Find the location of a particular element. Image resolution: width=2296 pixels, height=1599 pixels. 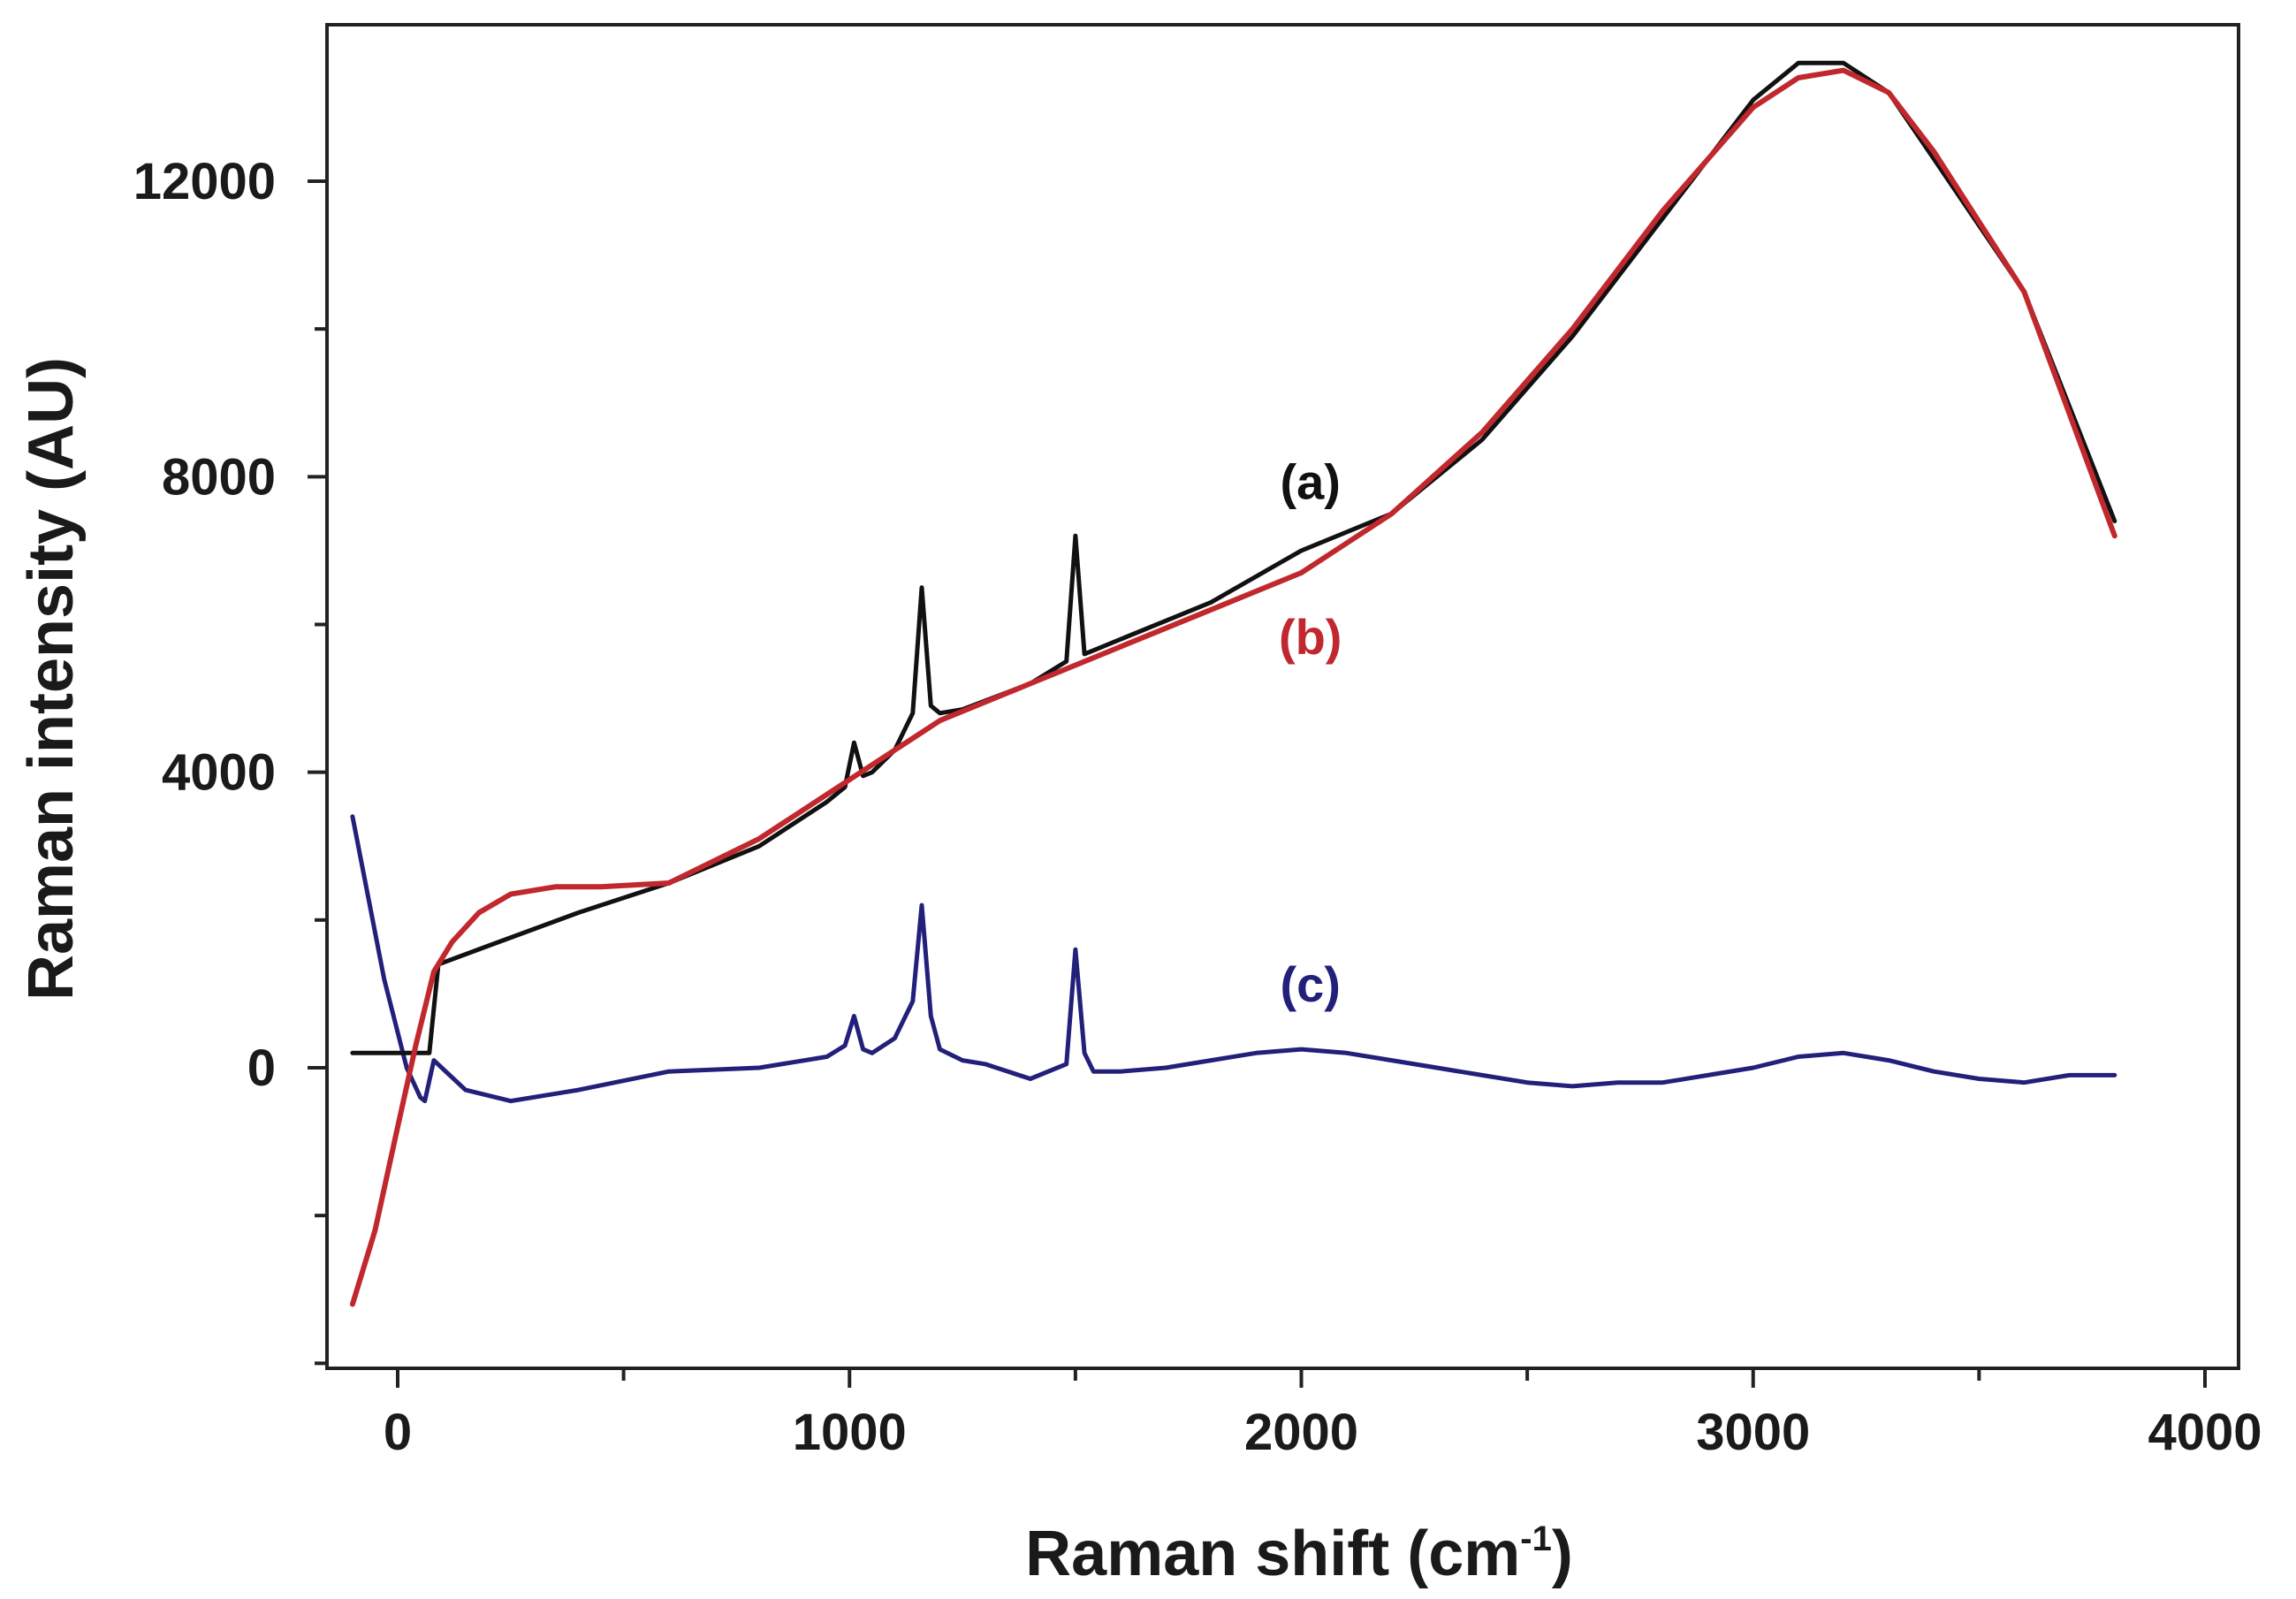

x-axis-title: Raman shift (cm-1) is located at coordinates (1299, 1554).